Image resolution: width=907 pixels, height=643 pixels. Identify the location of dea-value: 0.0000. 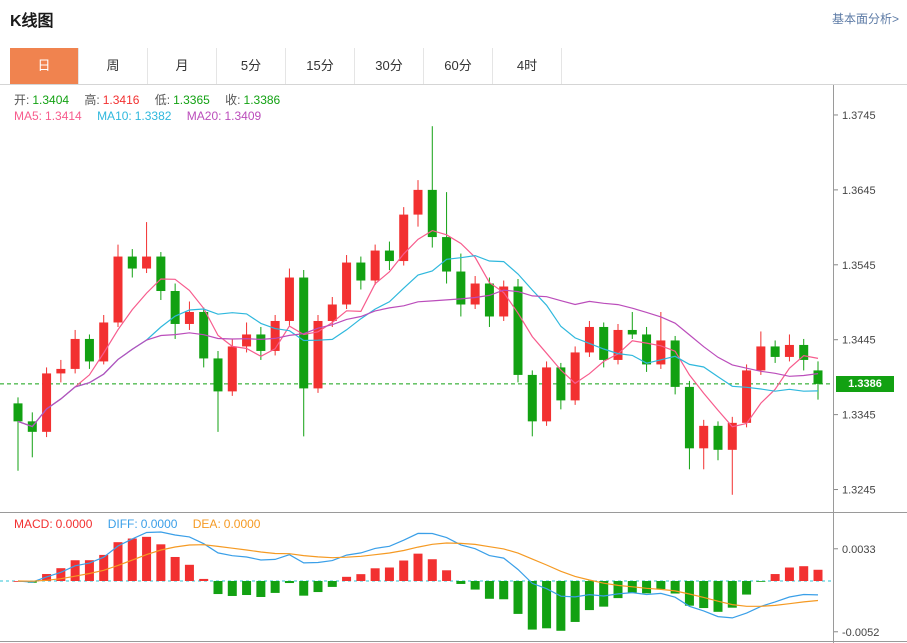
(242, 524).